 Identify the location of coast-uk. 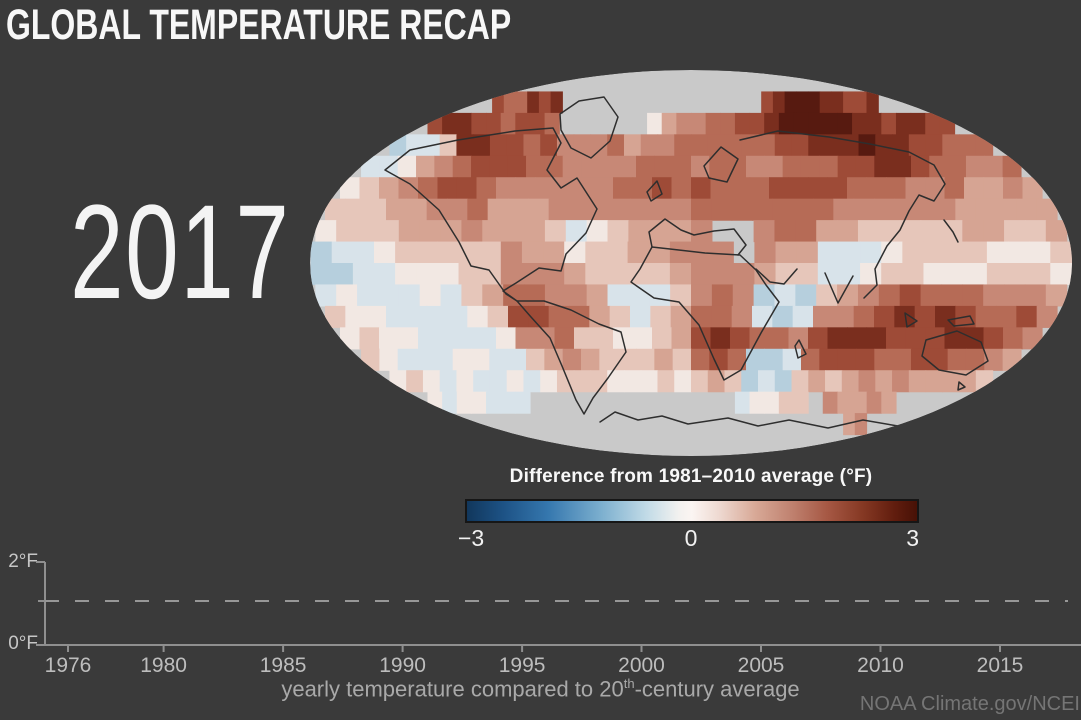
(654, 191).